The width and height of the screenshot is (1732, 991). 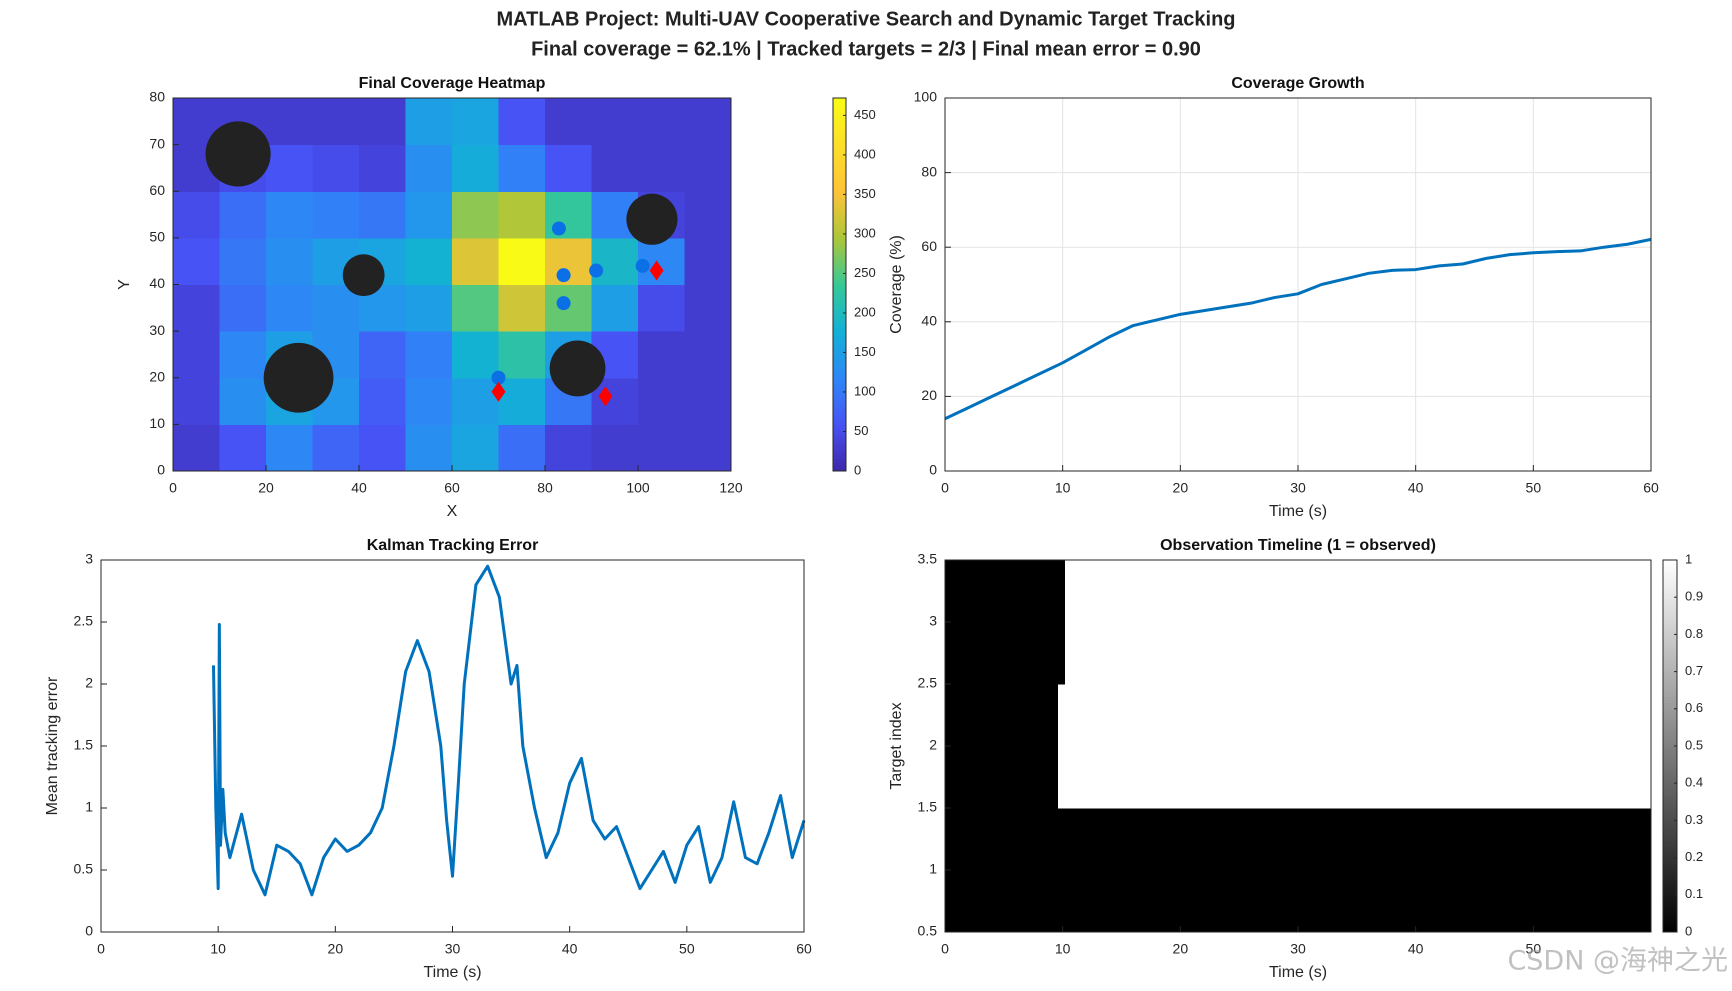 What do you see at coordinates (453, 545) in the screenshot?
I see `subplot-title: Kalman Tracking Error` at bounding box center [453, 545].